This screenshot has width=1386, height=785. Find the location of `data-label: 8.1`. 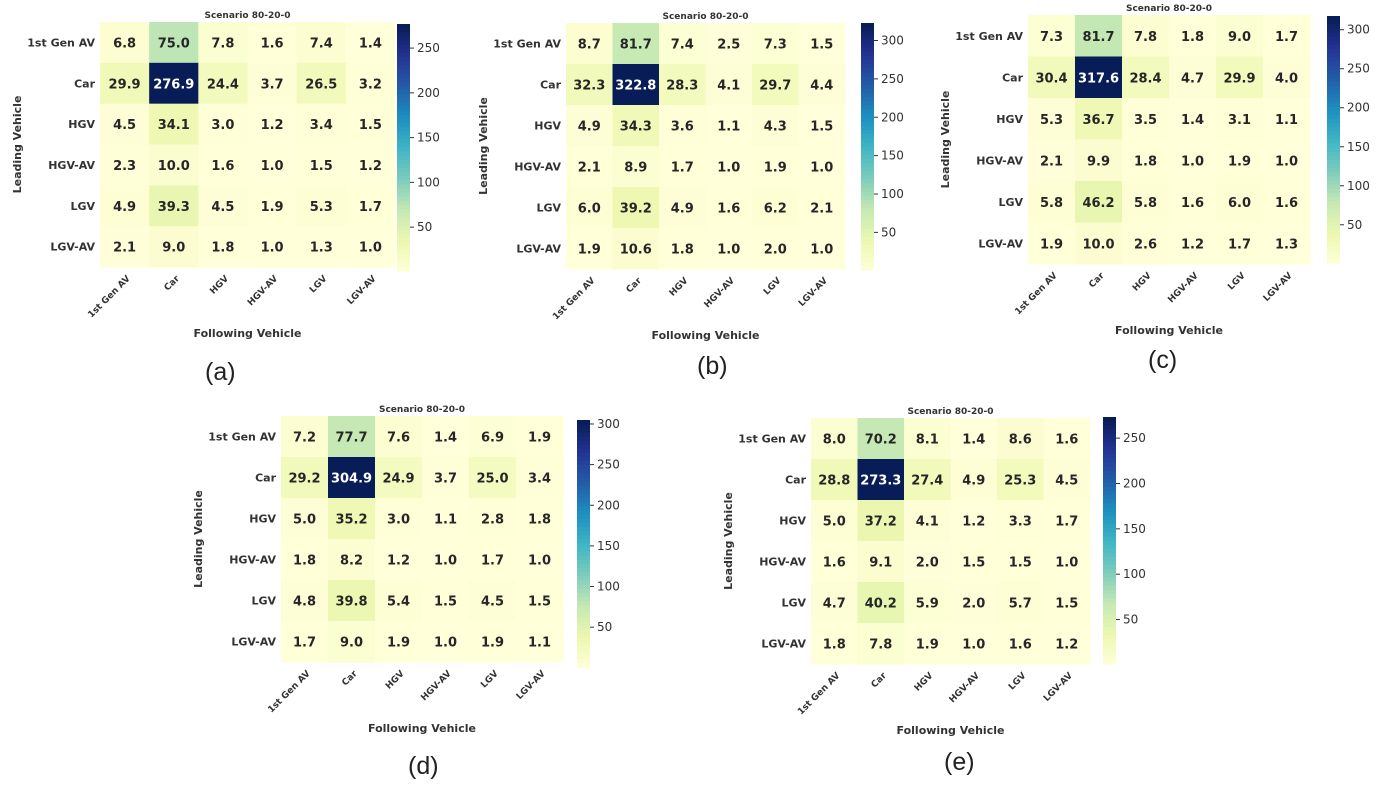

data-label: 8.1 is located at coordinates (927, 440).